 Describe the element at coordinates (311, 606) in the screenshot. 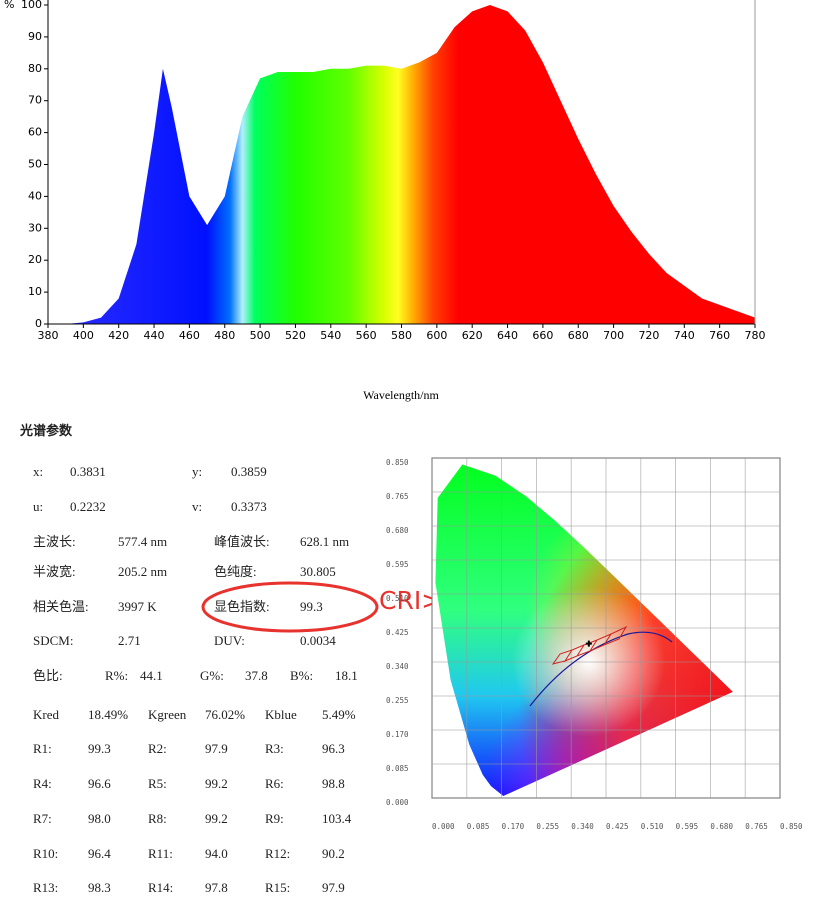

I see `param-value: 99.3` at that location.